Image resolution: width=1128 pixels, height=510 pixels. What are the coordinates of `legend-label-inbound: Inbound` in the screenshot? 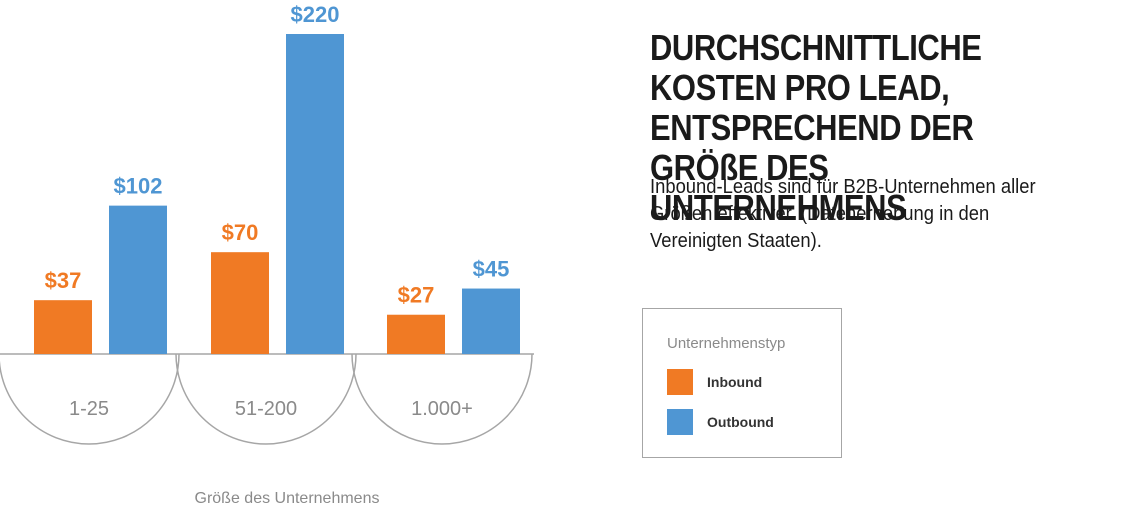 It's located at (735, 382).